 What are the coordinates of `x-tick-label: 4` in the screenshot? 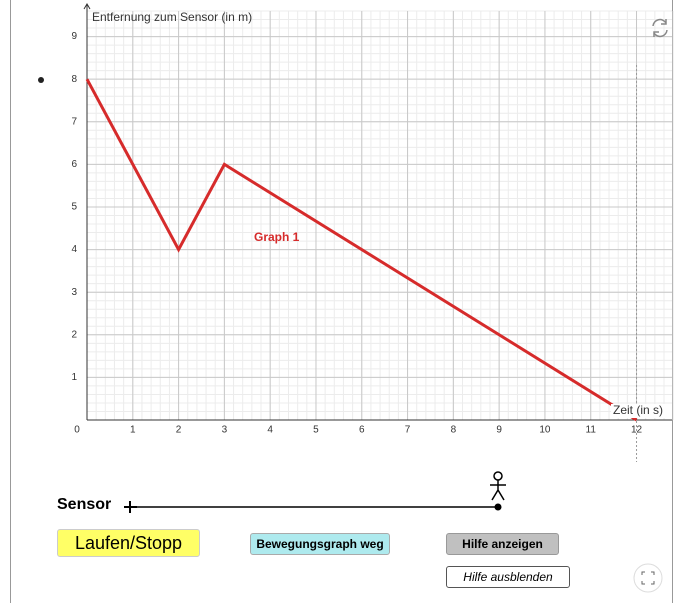 It's located at (270, 430).